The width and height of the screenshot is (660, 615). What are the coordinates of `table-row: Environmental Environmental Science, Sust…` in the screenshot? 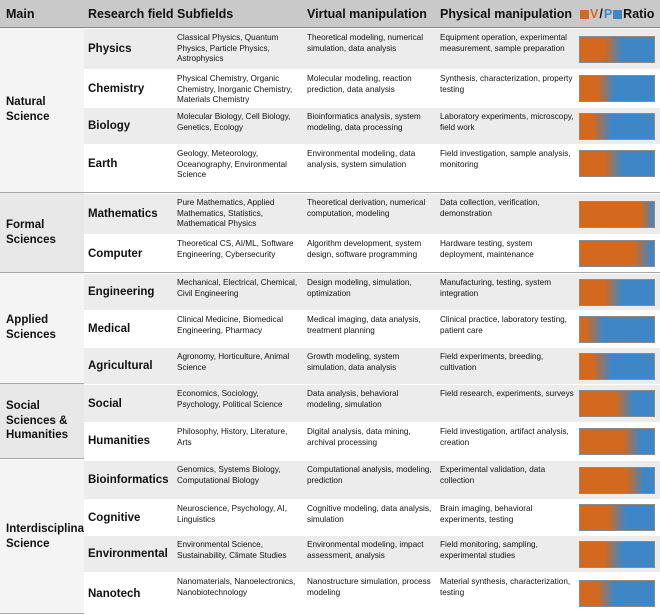 It's located at (372, 553).